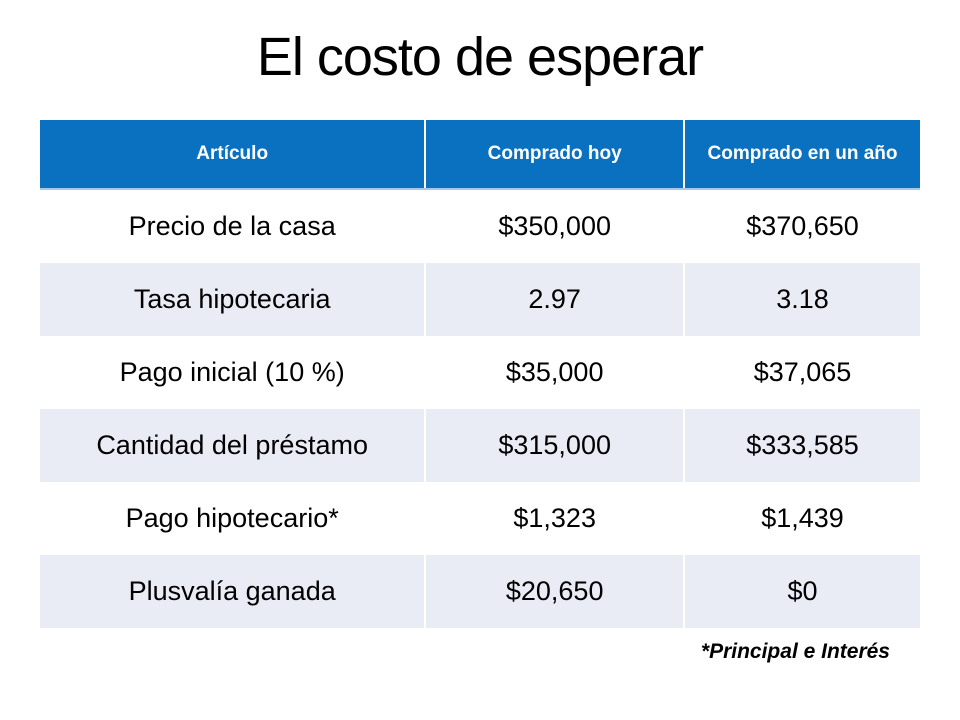  Describe the element at coordinates (802, 518) in the screenshot. I see `row-in-a-year-value: $1,439` at that location.